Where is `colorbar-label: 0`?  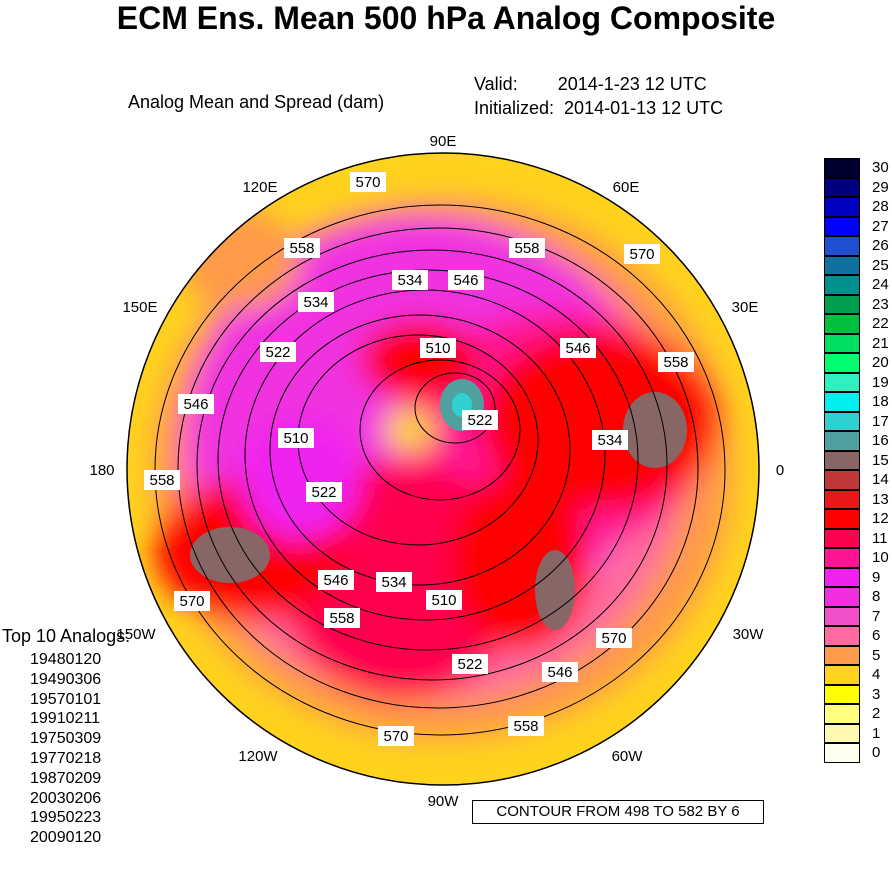 colorbar-label: 0 is located at coordinates (876, 752).